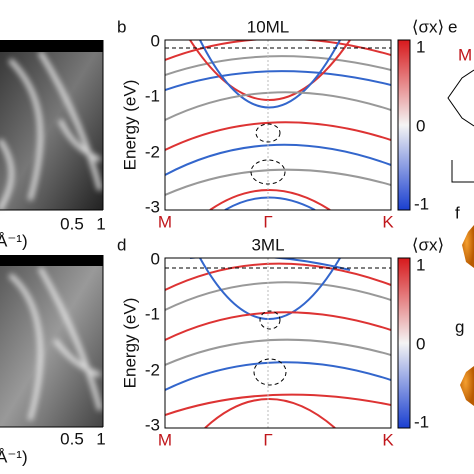  What do you see at coordinates (457, 212) in the screenshot?
I see `panel-label: f` at bounding box center [457, 212].